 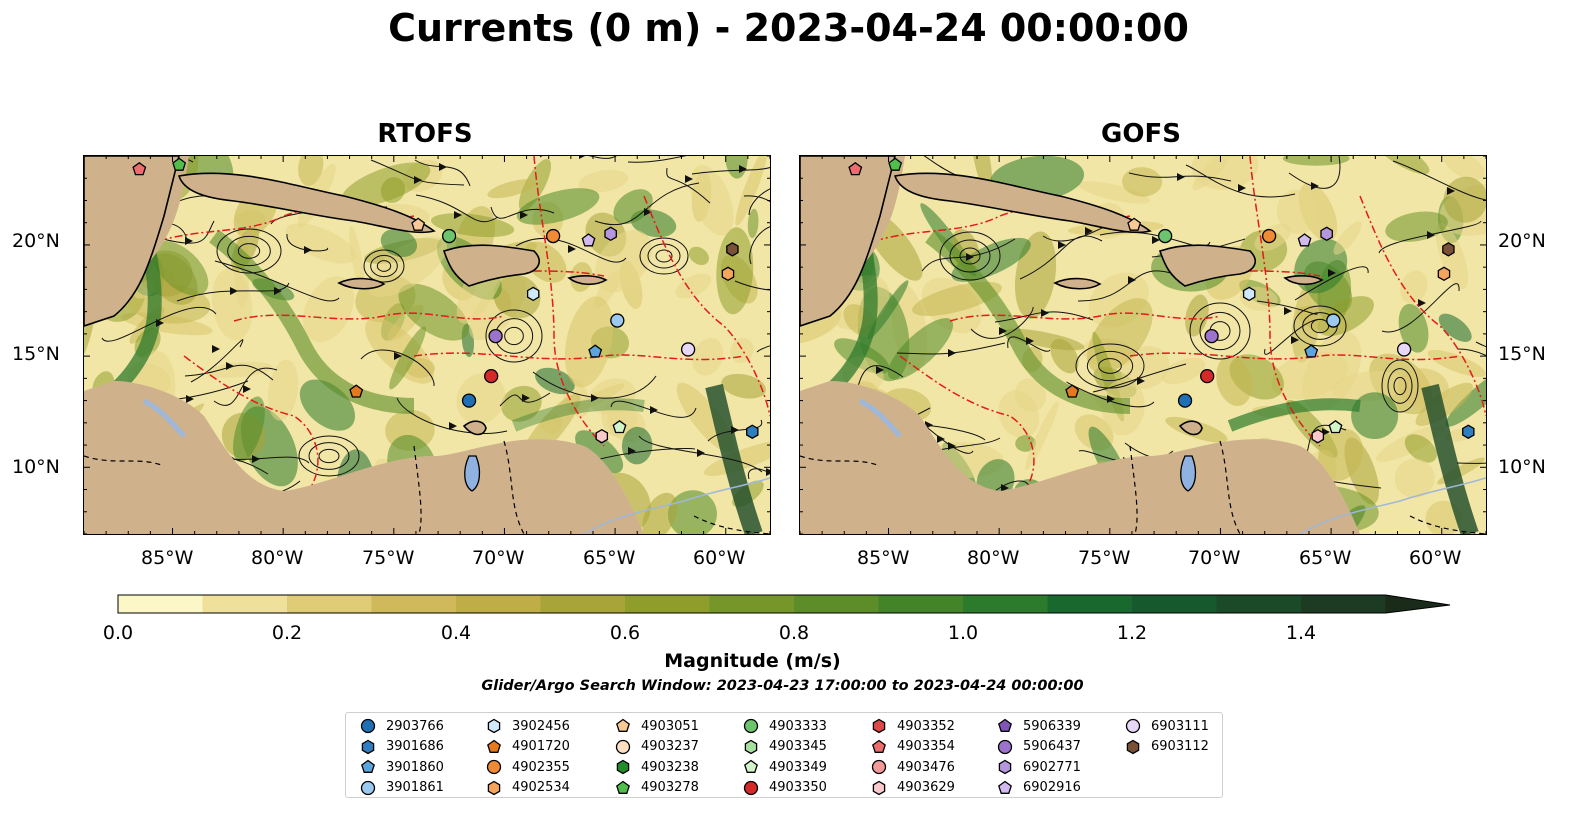 What do you see at coordinates (528, 788) in the screenshot?
I see `legend-item: 4902534` at bounding box center [528, 788].